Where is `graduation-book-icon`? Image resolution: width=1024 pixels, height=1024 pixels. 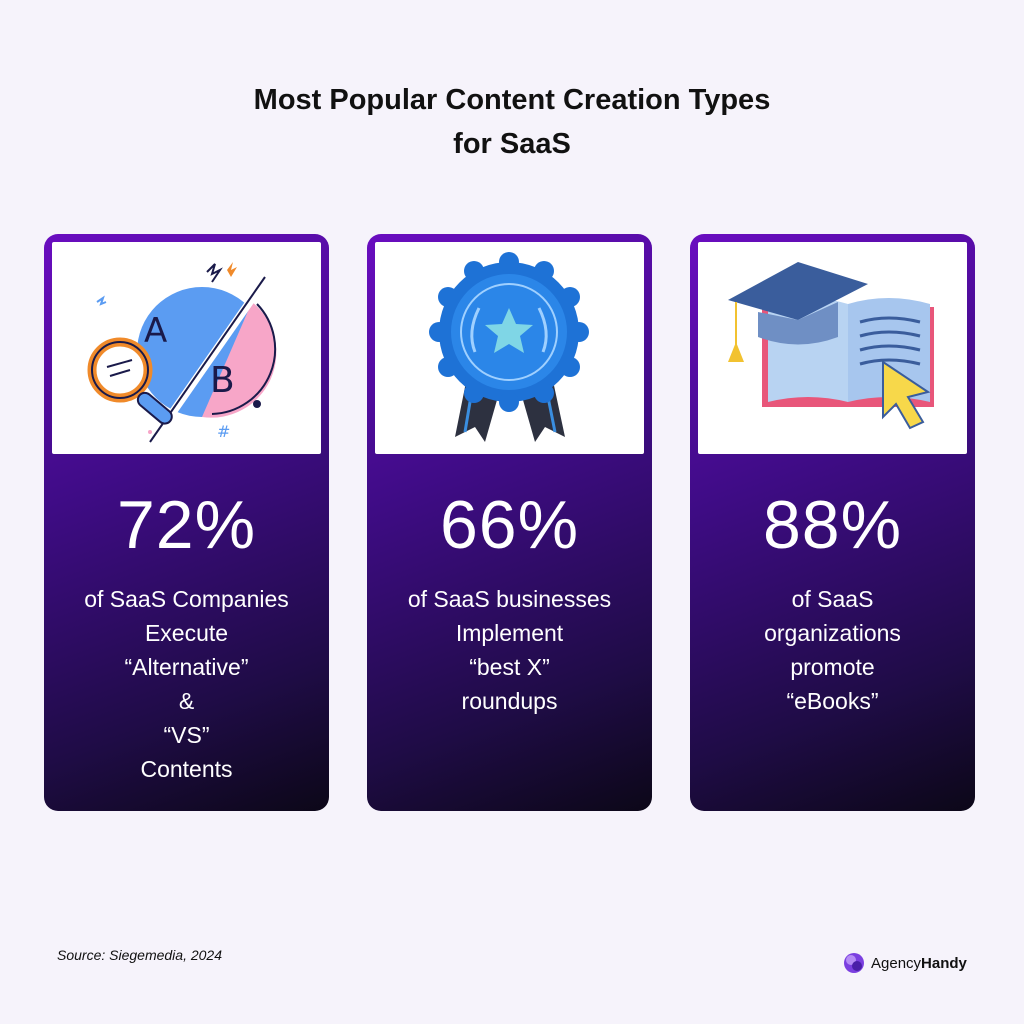
graduation-book-icon is located at coordinates (831, 346).